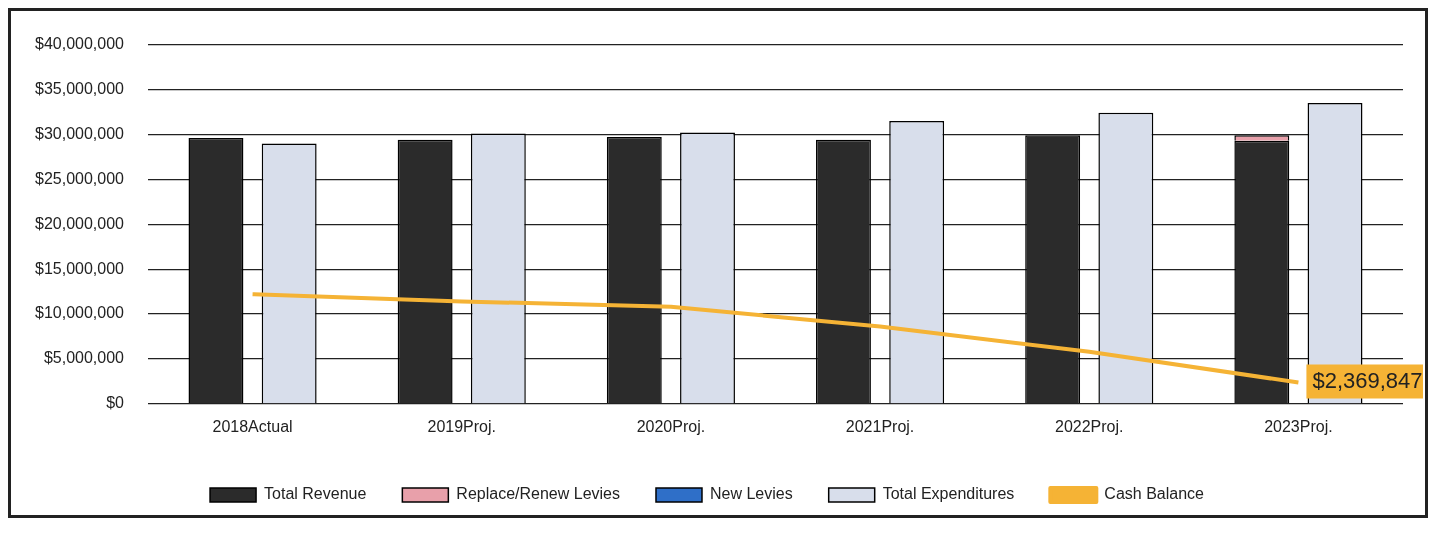 The height and width of the screenshot is (536, 1449). I want to click on y-tick-label: $5,000,000, so click(84, 358).